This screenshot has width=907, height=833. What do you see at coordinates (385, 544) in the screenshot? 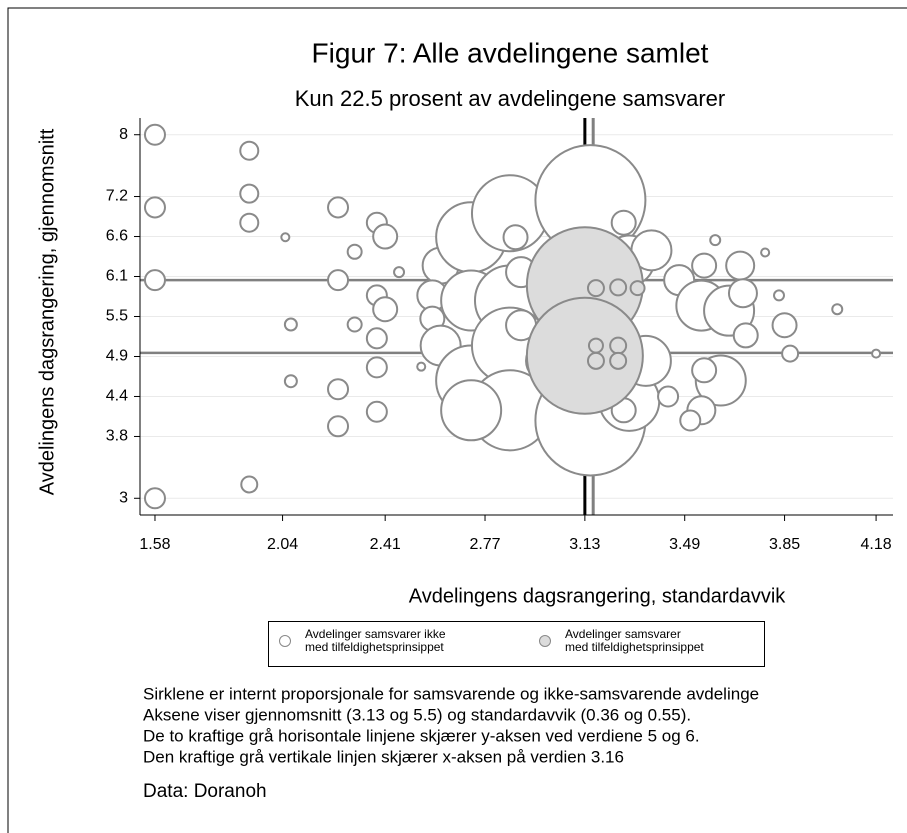
I see `x-tick-label: 2.41` at bounding box center [385, 544].